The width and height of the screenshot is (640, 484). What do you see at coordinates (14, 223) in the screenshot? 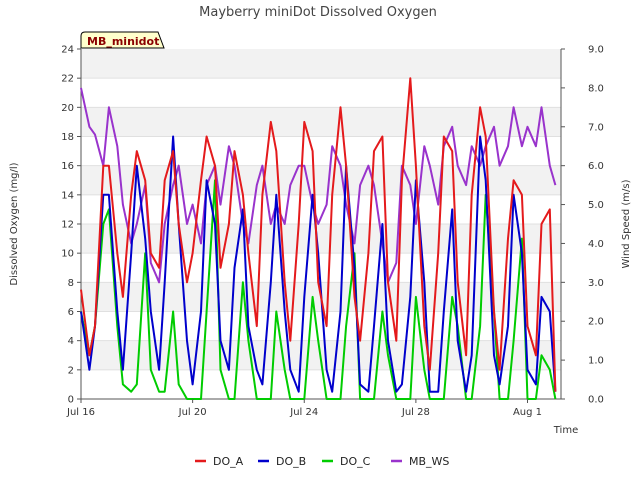
I see `y-axis-left-label: Dissolved Oxygen (mg/l)` at bounding box center [14, 223].